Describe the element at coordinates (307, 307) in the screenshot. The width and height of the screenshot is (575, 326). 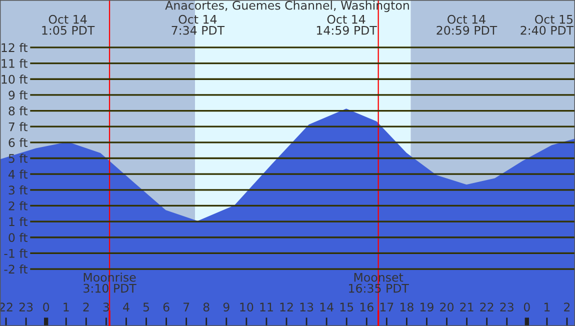
I see `x-tick-label: 13` at that location.